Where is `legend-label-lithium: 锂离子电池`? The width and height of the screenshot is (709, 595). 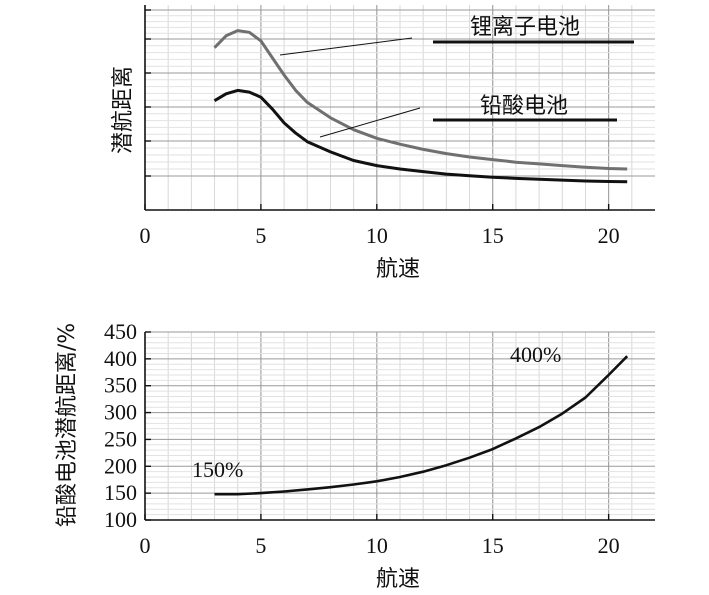
legend-label-lithium: 锂离子电池 is located at coordinates (525, 27).